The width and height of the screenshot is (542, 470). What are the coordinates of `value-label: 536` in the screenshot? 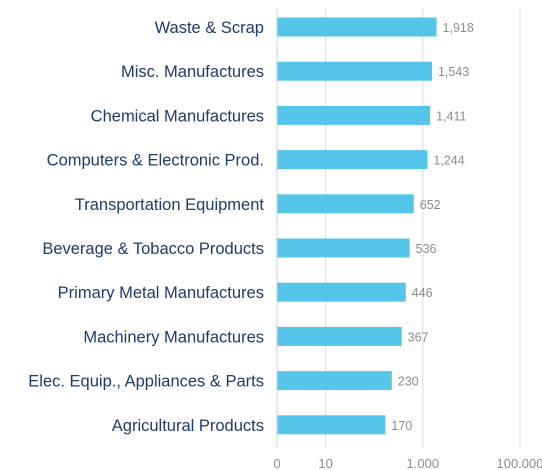 It's located at (426, 249).